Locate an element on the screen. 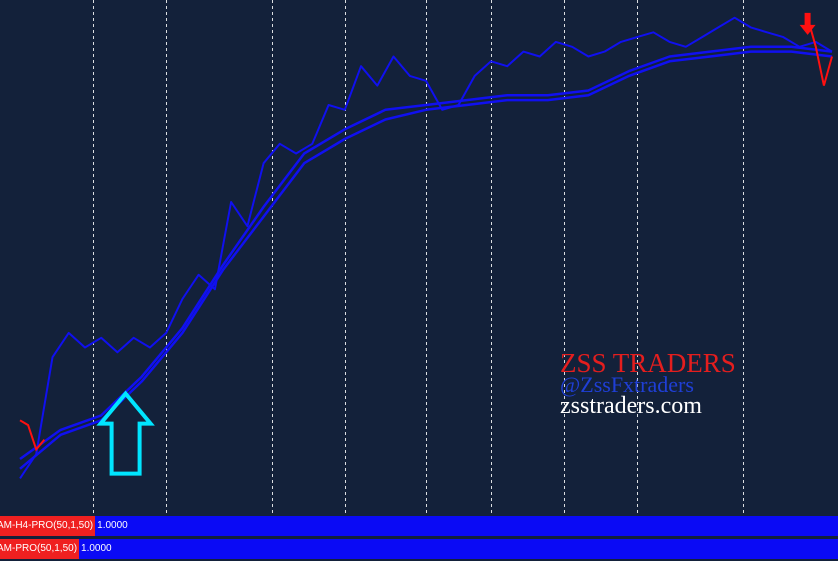  indicator-name-2: AM-PRO(50,1,50) is located at coordinates (40, 549).